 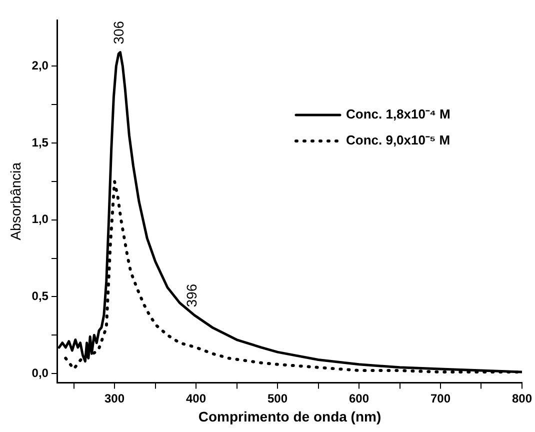 What do you see at coordinates (440, 398) in the screenshot?
I see `x-tick-label: 700` at bounding box center [440, 398].